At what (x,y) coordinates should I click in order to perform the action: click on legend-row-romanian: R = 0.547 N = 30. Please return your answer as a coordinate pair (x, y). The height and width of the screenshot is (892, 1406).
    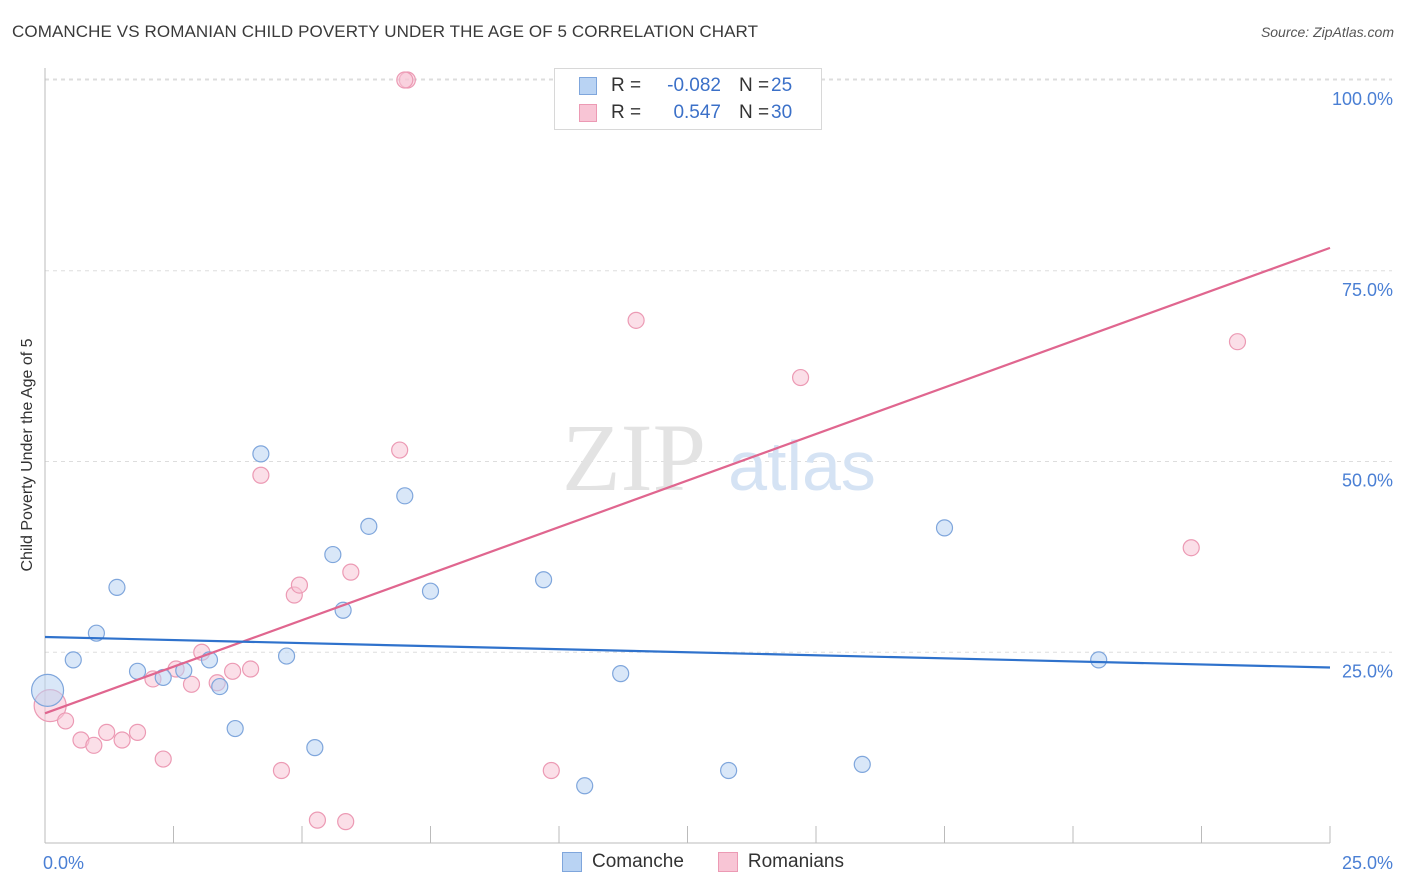
    Looking at the image, I should click on (685, 113).